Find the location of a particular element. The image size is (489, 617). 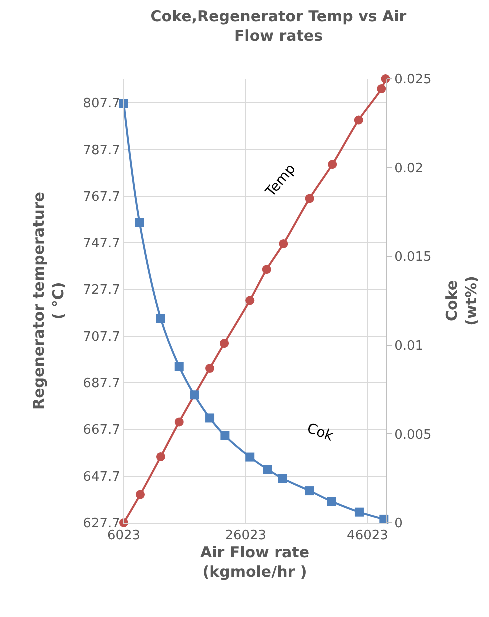

x-axis-title: Air Flow rate (kgmole/hr ) is located at coordinates (255, 563).